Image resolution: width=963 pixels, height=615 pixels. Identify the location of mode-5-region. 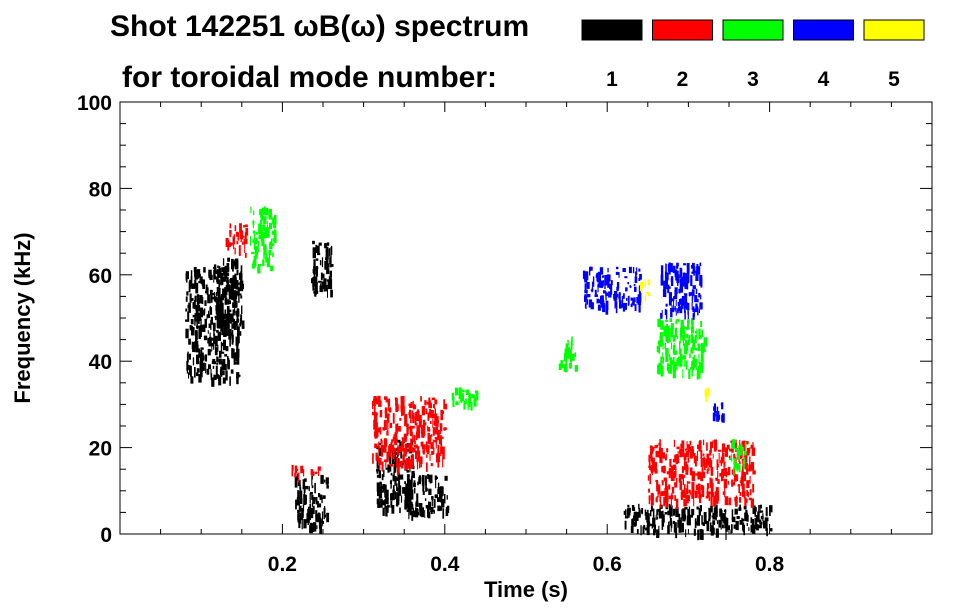
(707, 395).